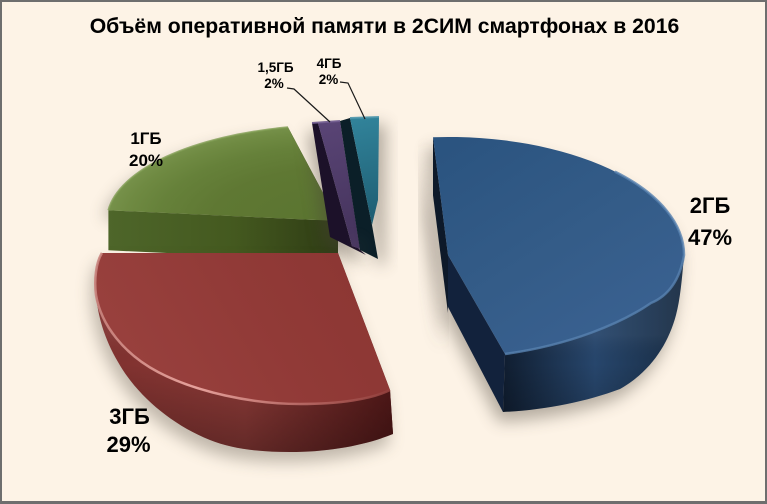  I want to click on svg-text: 47%, so click(710, 237).